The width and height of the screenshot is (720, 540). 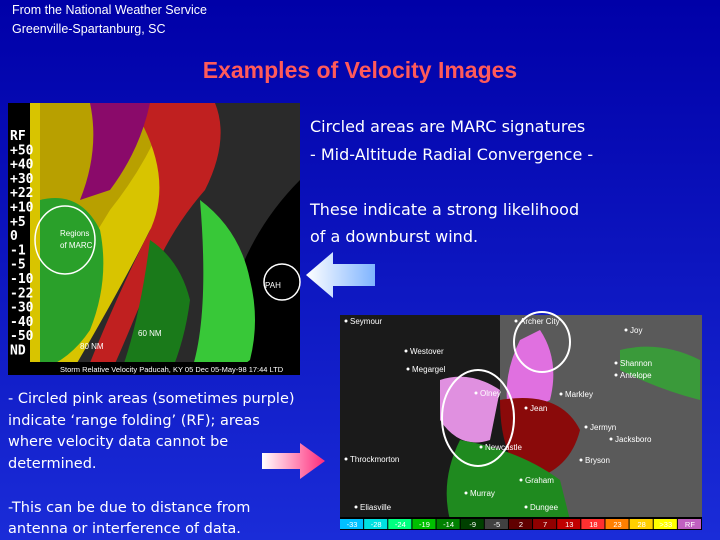 I want to click on radar-purple, so click(x=115, y=151).